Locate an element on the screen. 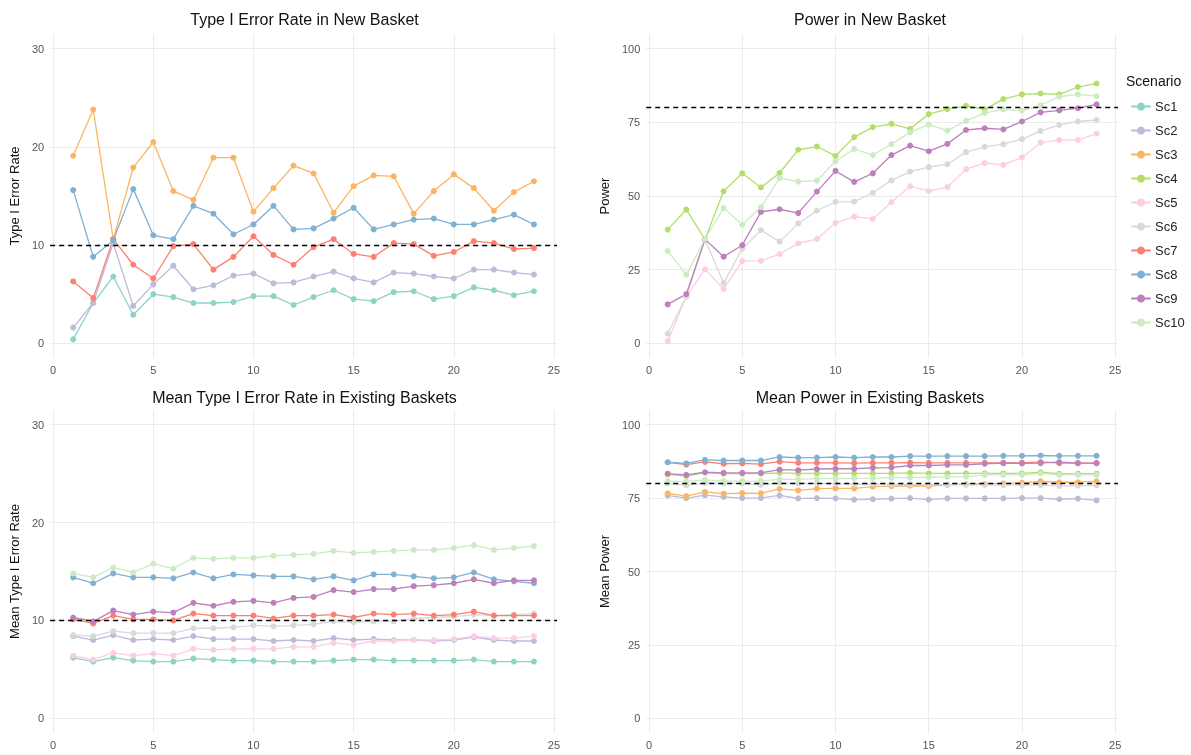 This screenshot has width=1191, height=755. legend-label: Sc8 is located at coordinates (1166, 274).